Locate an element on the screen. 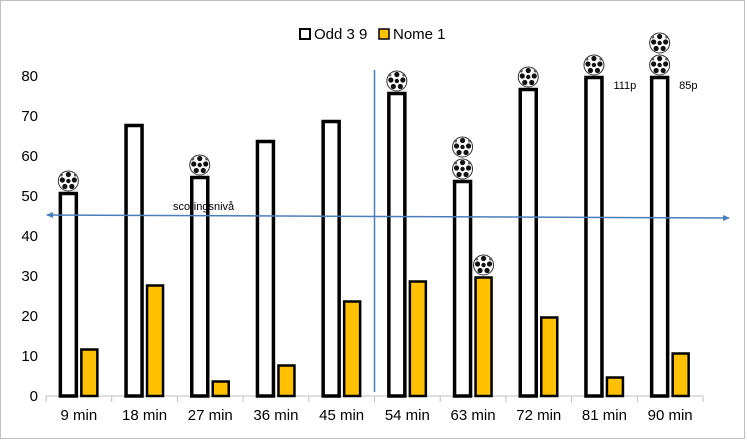 Image resolution: width=747 pixels, height=441 pixels. y-tick-label: 50 is located at coordinates (29, 196).